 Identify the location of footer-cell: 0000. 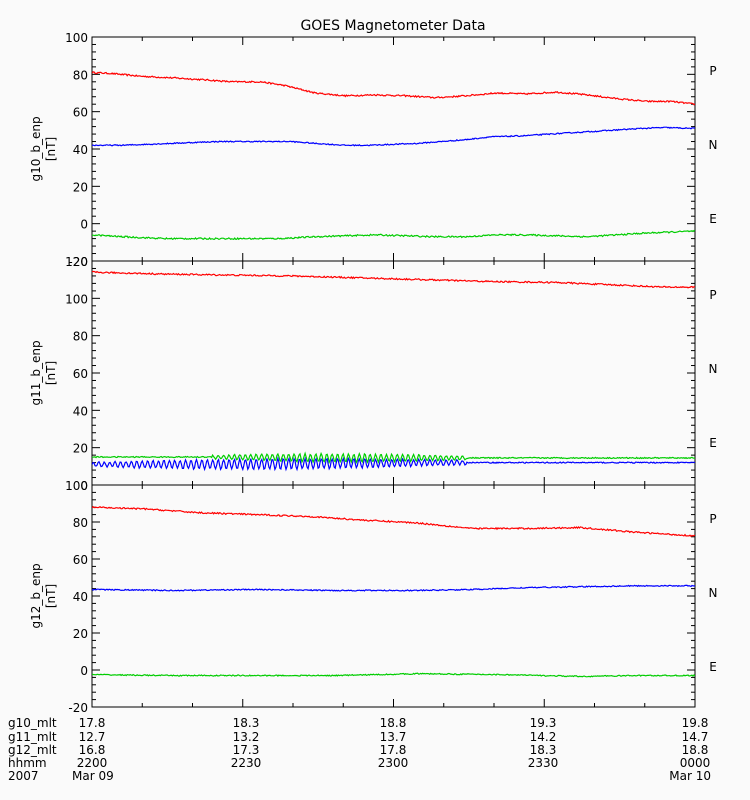
(695, 763).